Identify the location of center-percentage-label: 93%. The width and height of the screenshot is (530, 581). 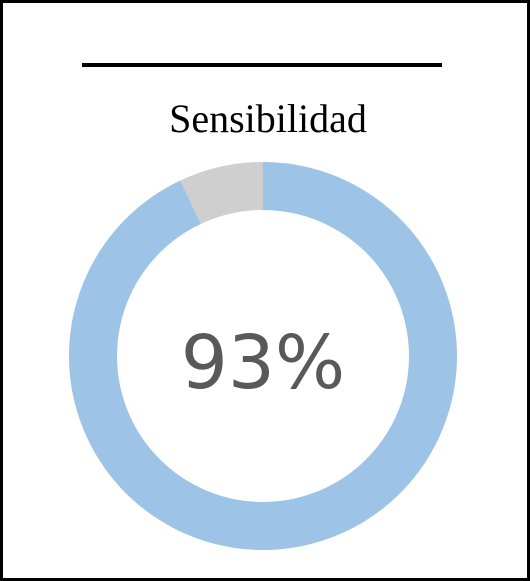
(263, 363).